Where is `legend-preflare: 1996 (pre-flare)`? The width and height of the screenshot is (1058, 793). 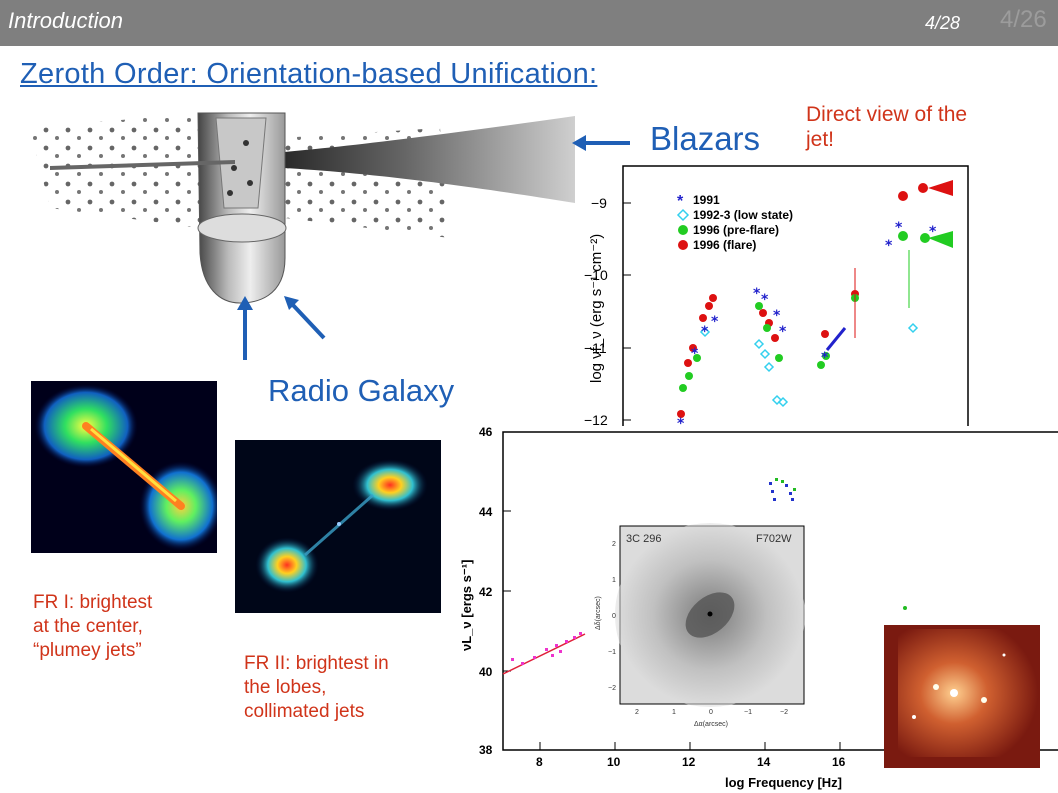
legend-preflare: 1996 (pre-flare) is located at coordinates (736, 230).